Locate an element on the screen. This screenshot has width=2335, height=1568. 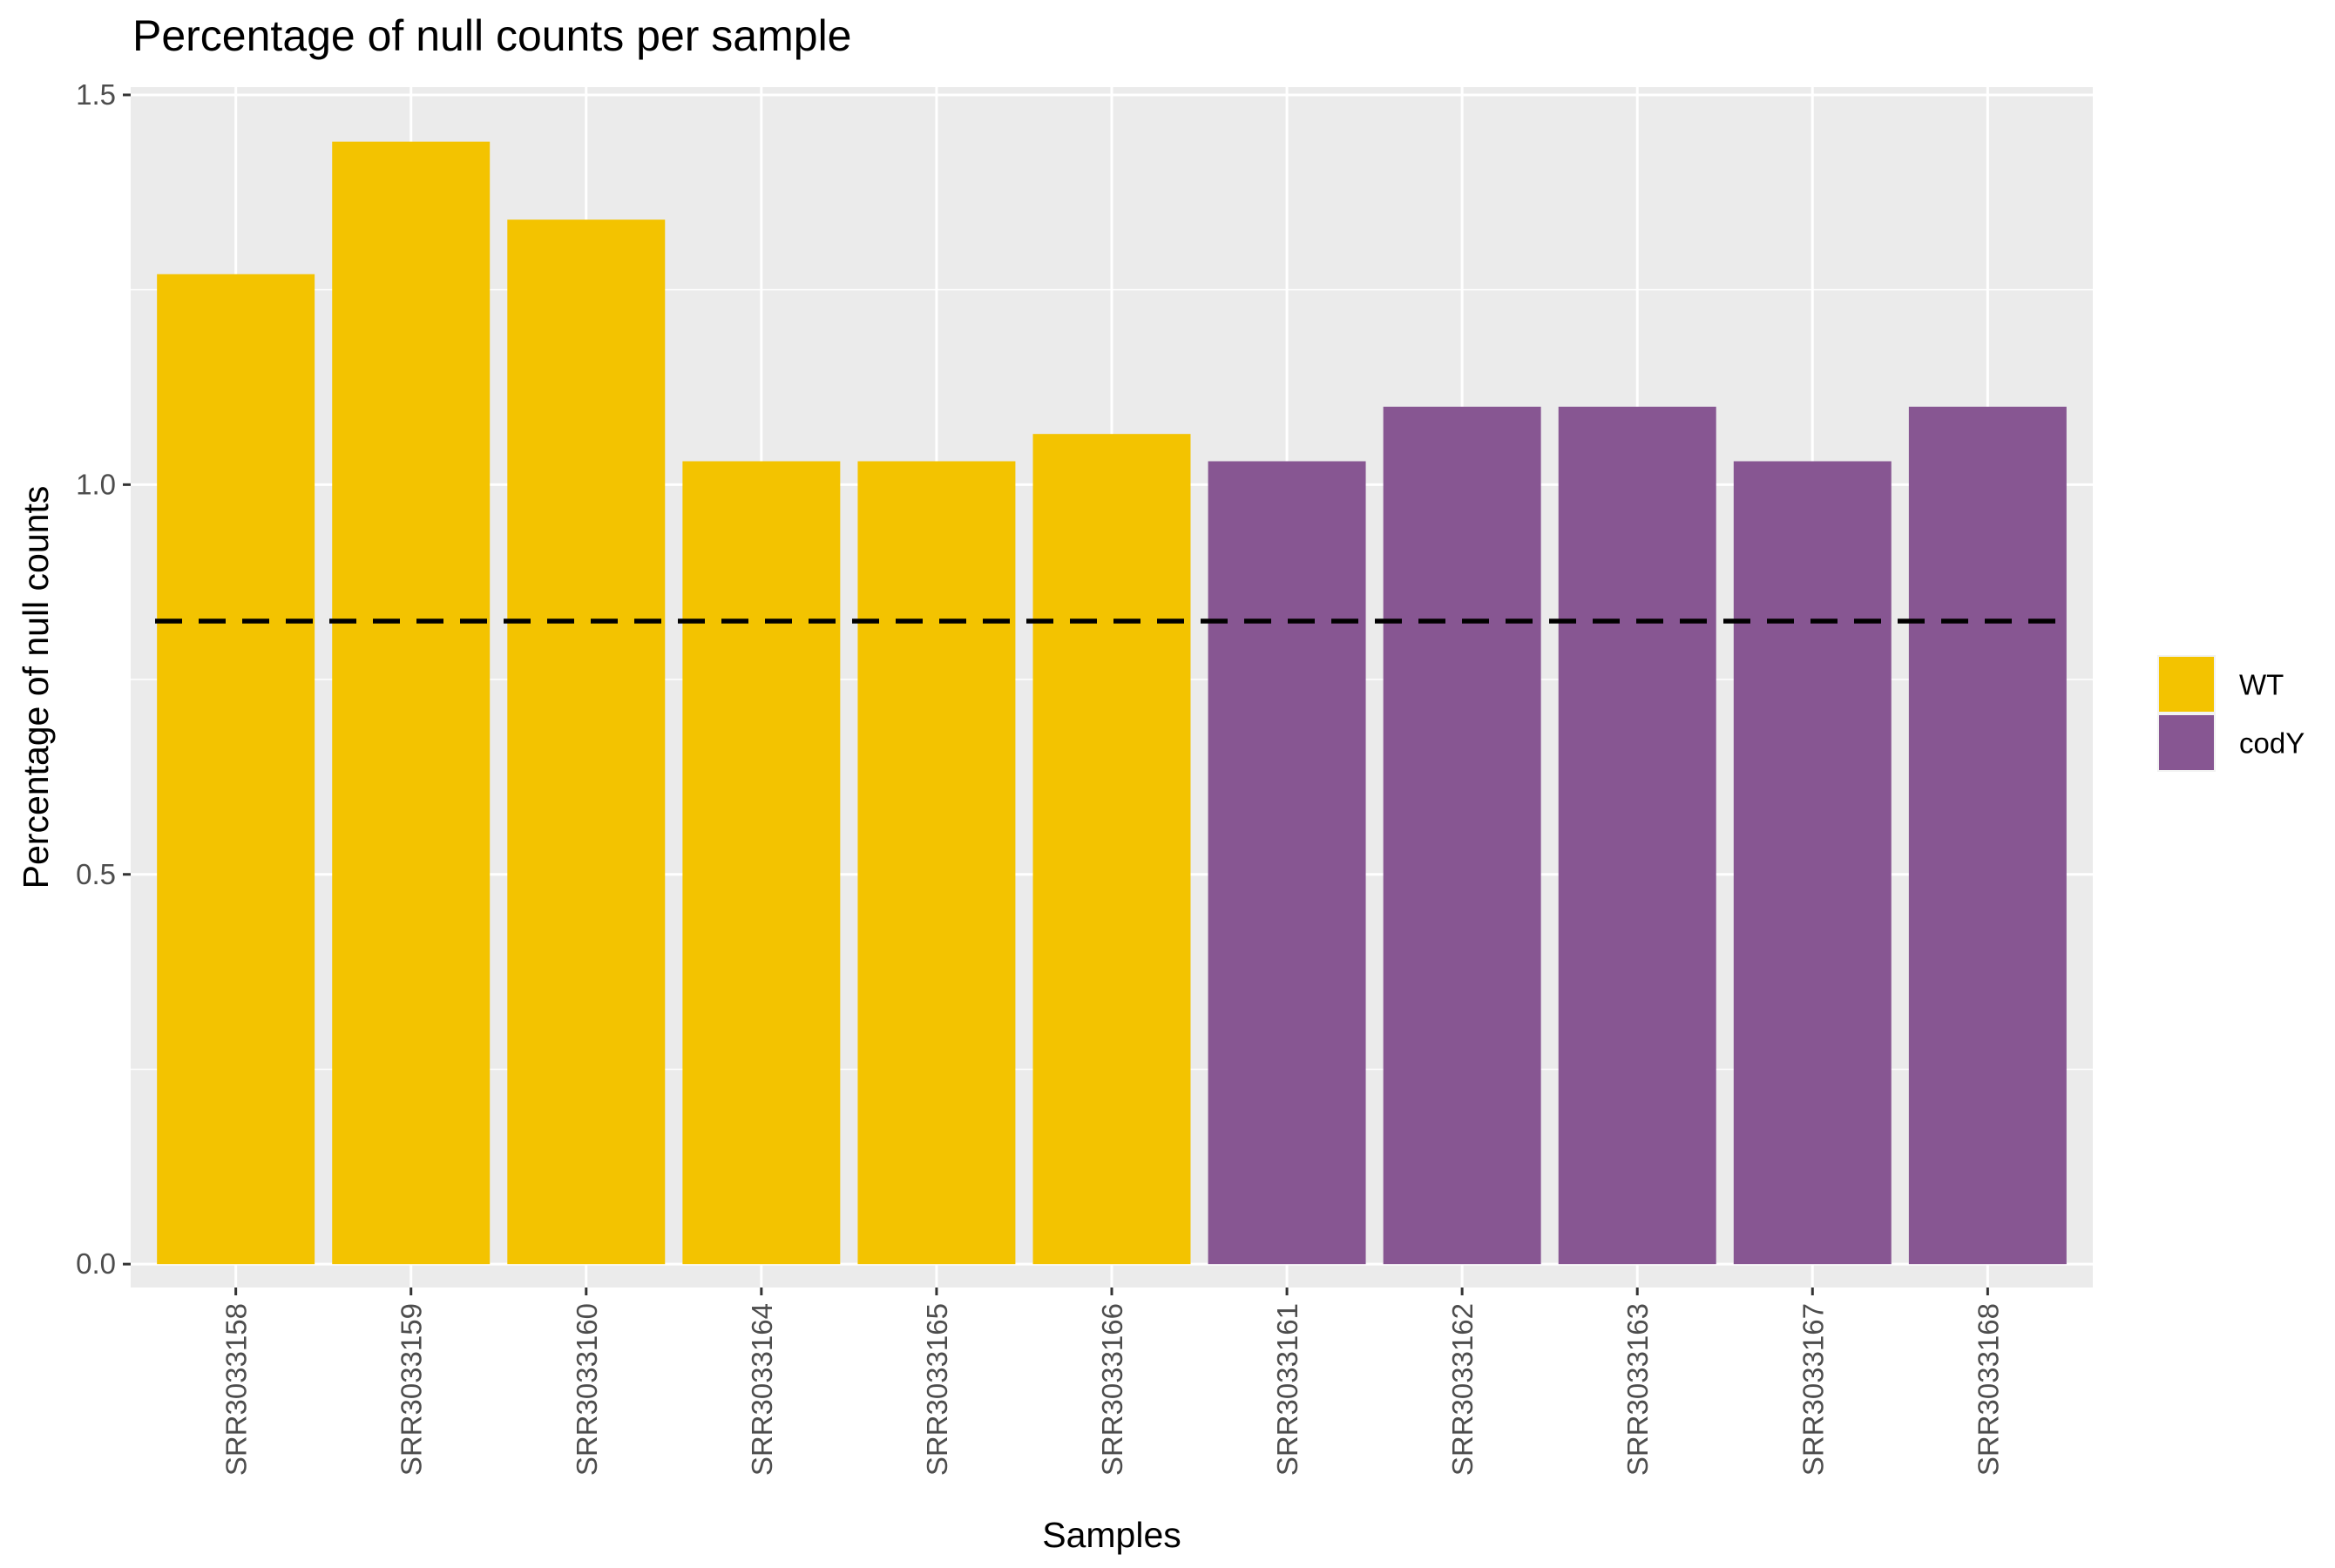
x-tick-label: SRR3033158 is located at coordinates (237, 1389).